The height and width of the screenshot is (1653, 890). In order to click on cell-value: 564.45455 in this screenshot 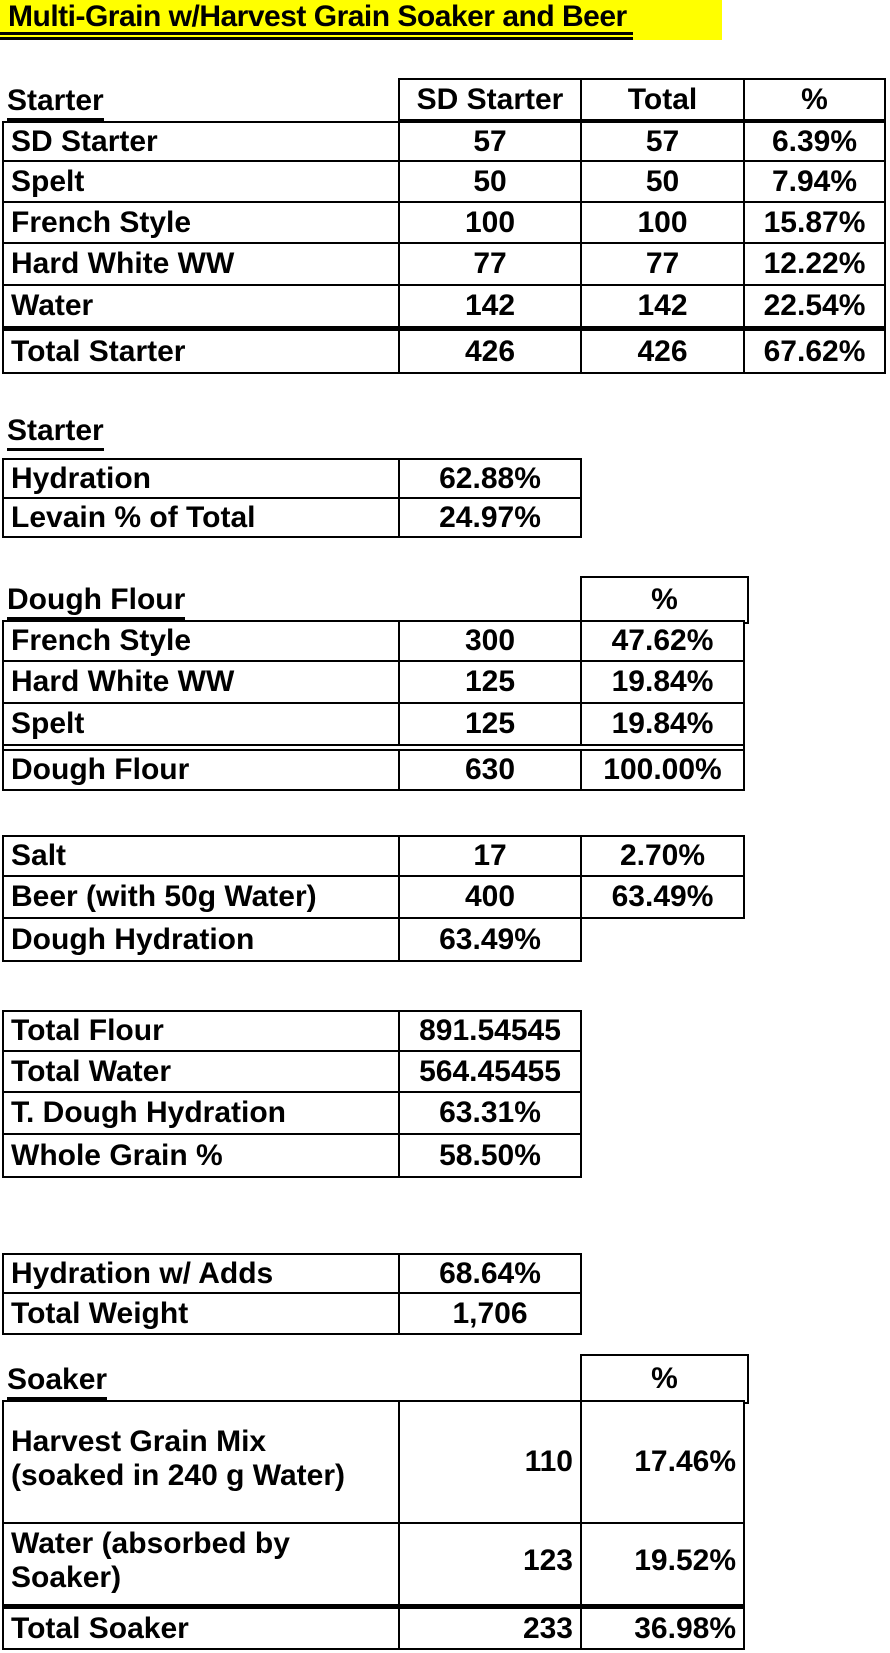, I will do `click(490, 1071)`.